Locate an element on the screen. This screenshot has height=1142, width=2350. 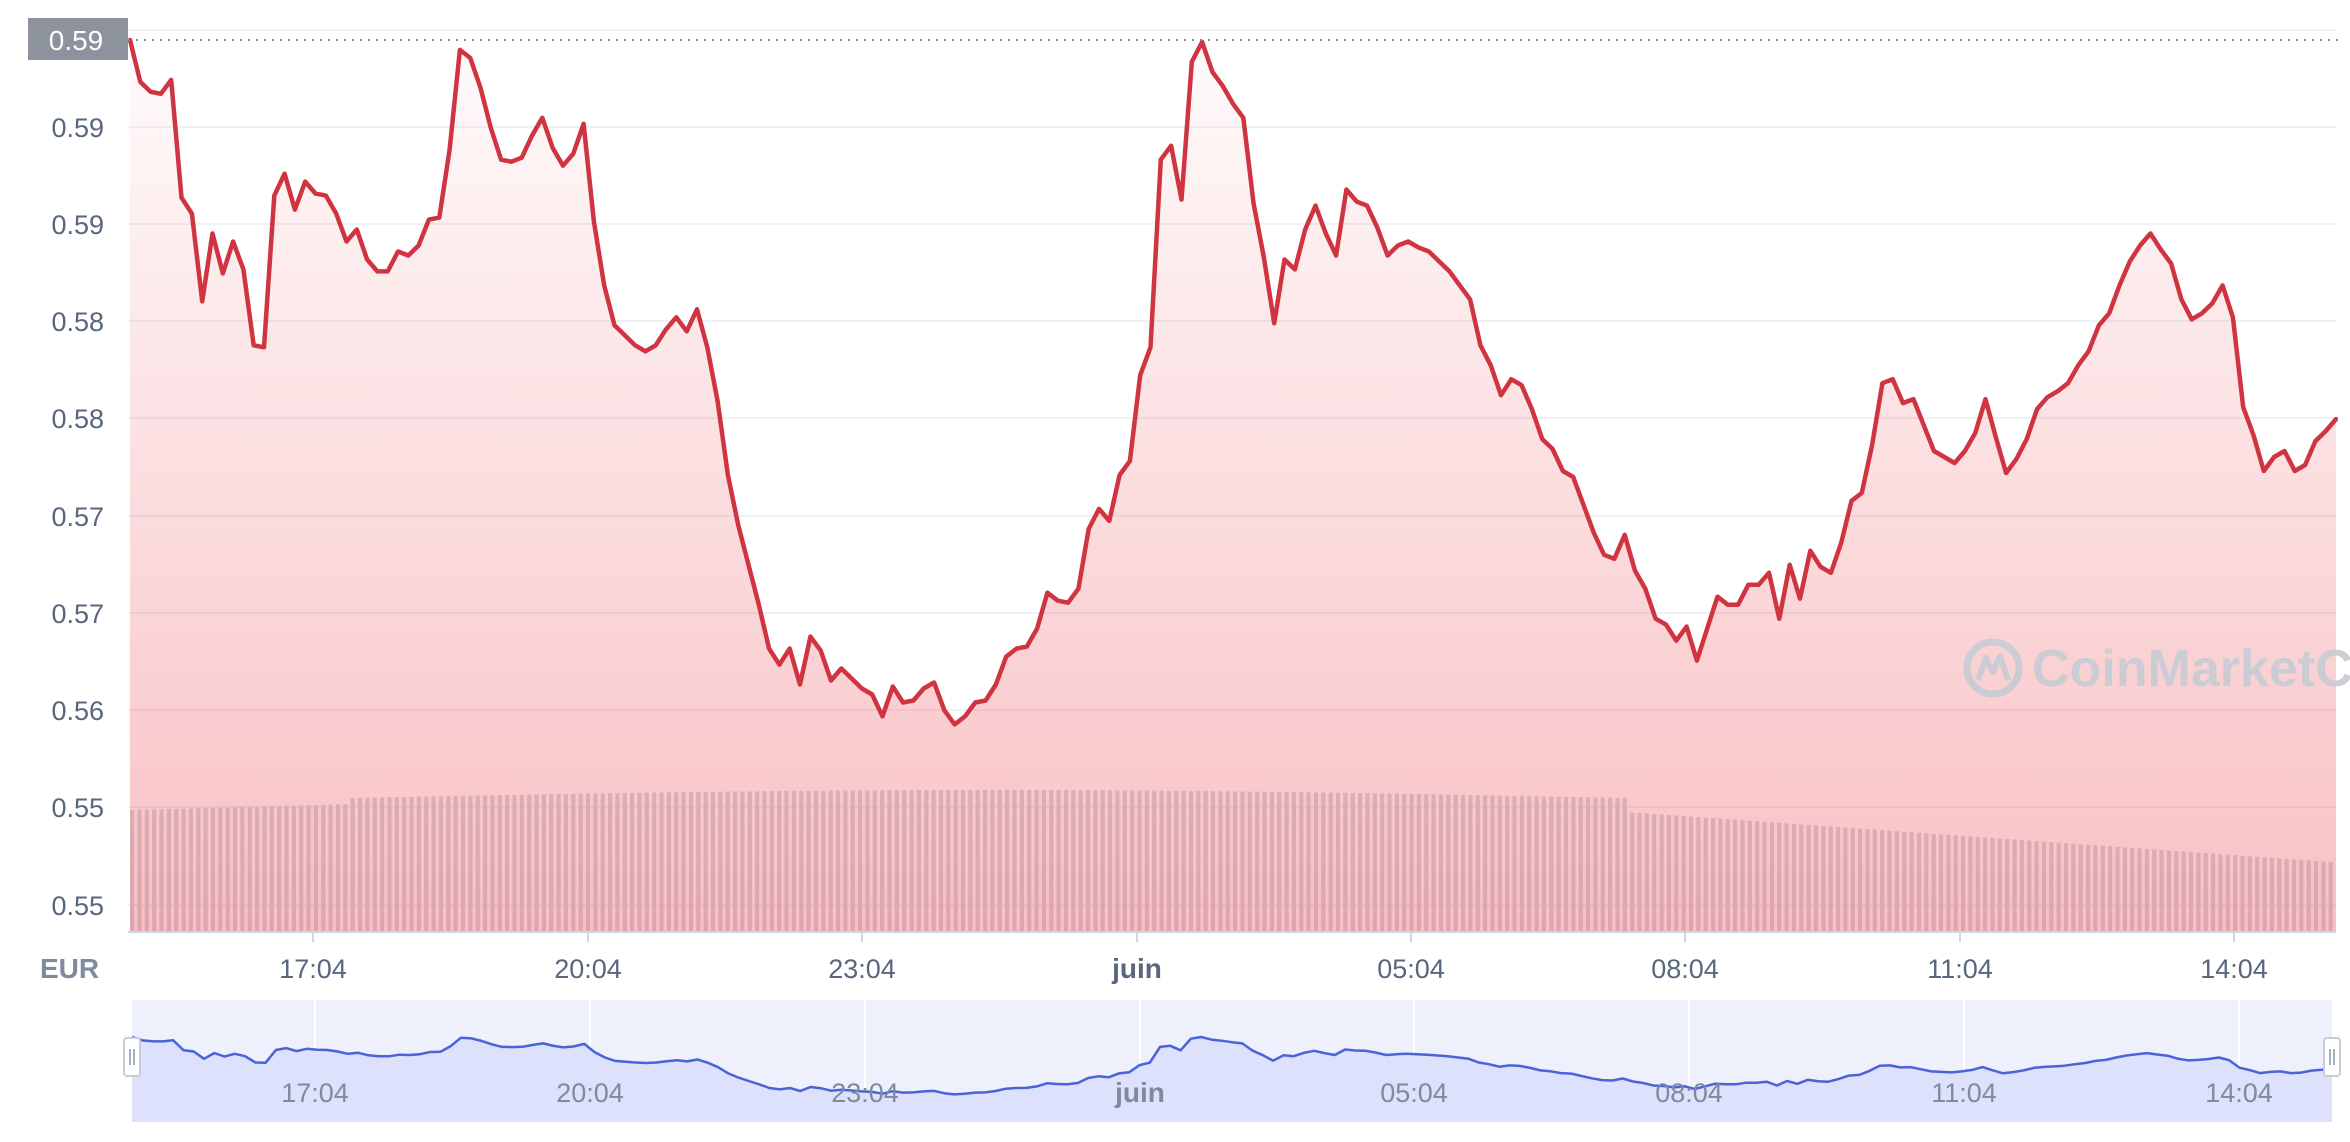
current-price-label: 0.59 is located at coordinates (78, 38).